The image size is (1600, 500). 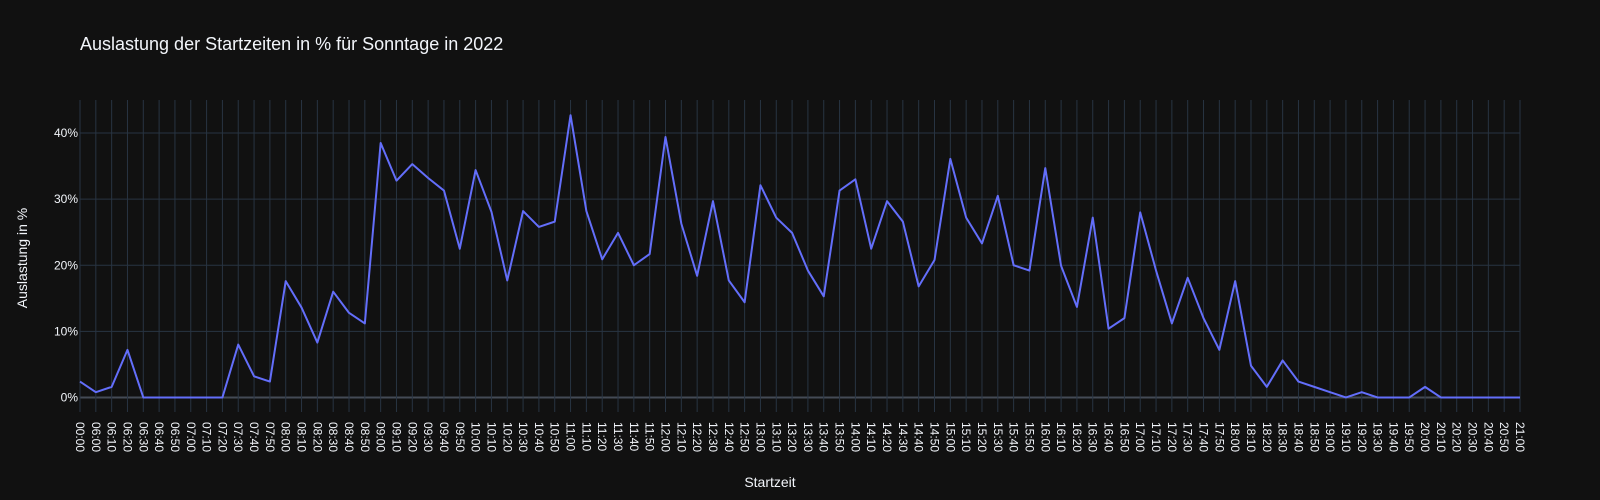 What do you see at coordinates (1473, 437) in the screenshot?
I see `x-tick-label: 20:30` at bounding box center [1473, 437].